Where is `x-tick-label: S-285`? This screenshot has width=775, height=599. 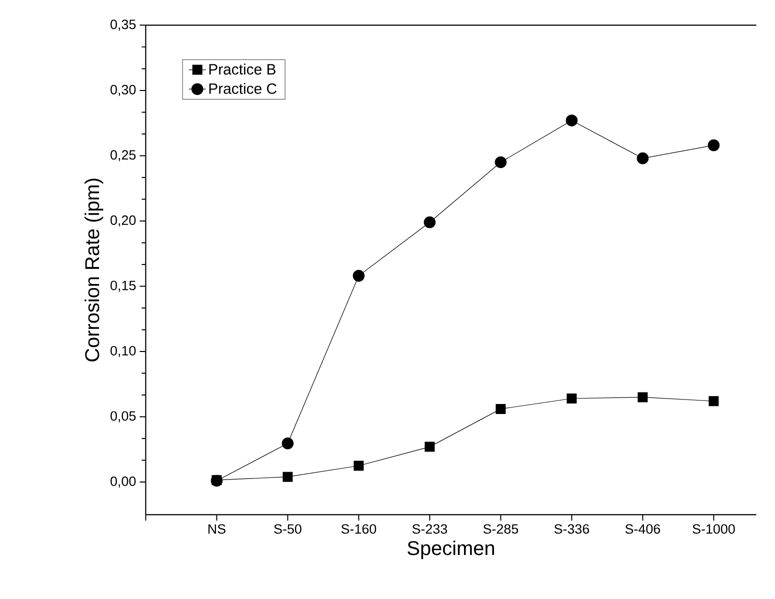 x-tick-label: S-285 is located at coordinates (500, 529).